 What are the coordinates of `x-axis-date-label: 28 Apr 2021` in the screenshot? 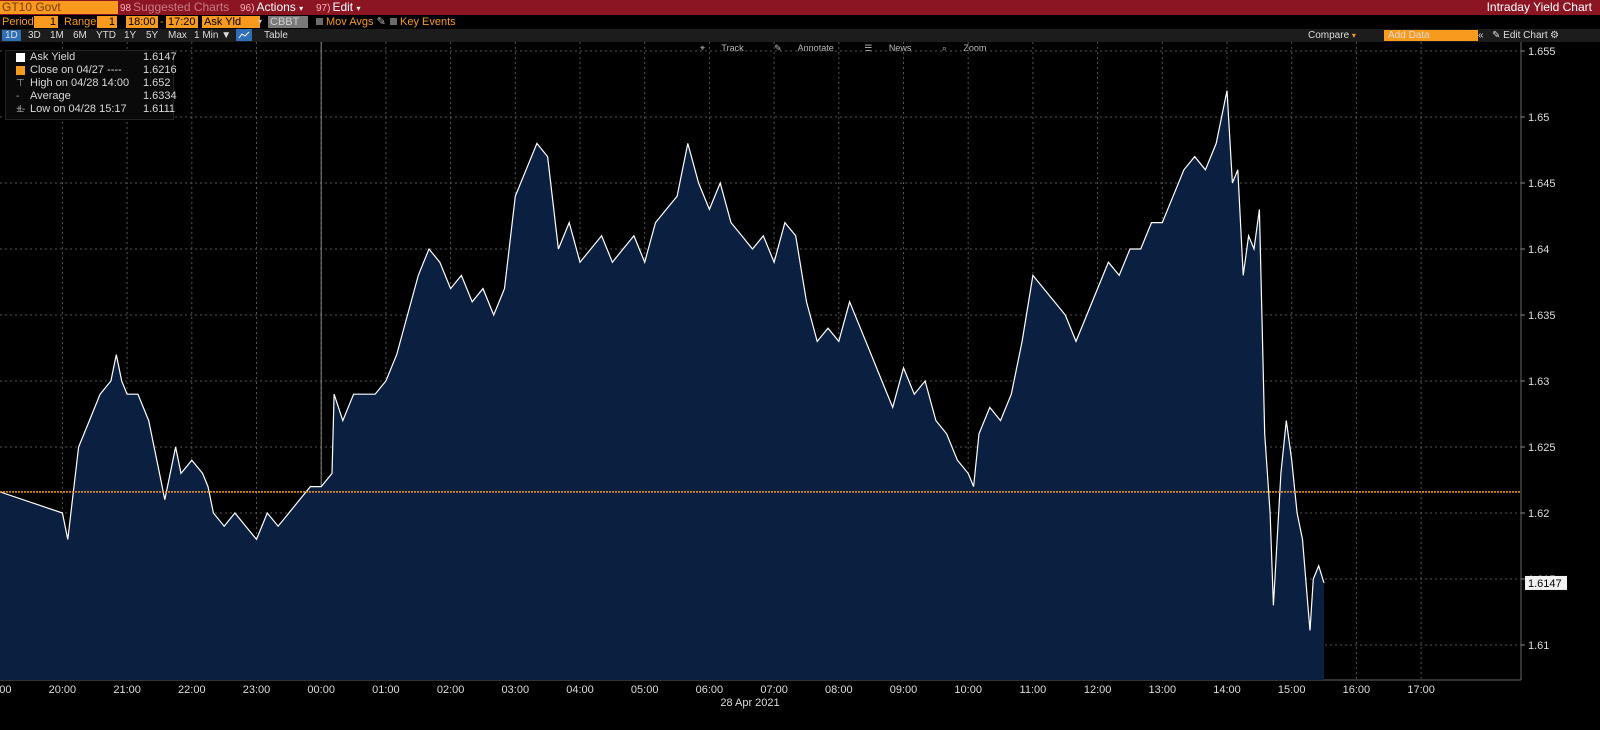 It's located at (749, 703).